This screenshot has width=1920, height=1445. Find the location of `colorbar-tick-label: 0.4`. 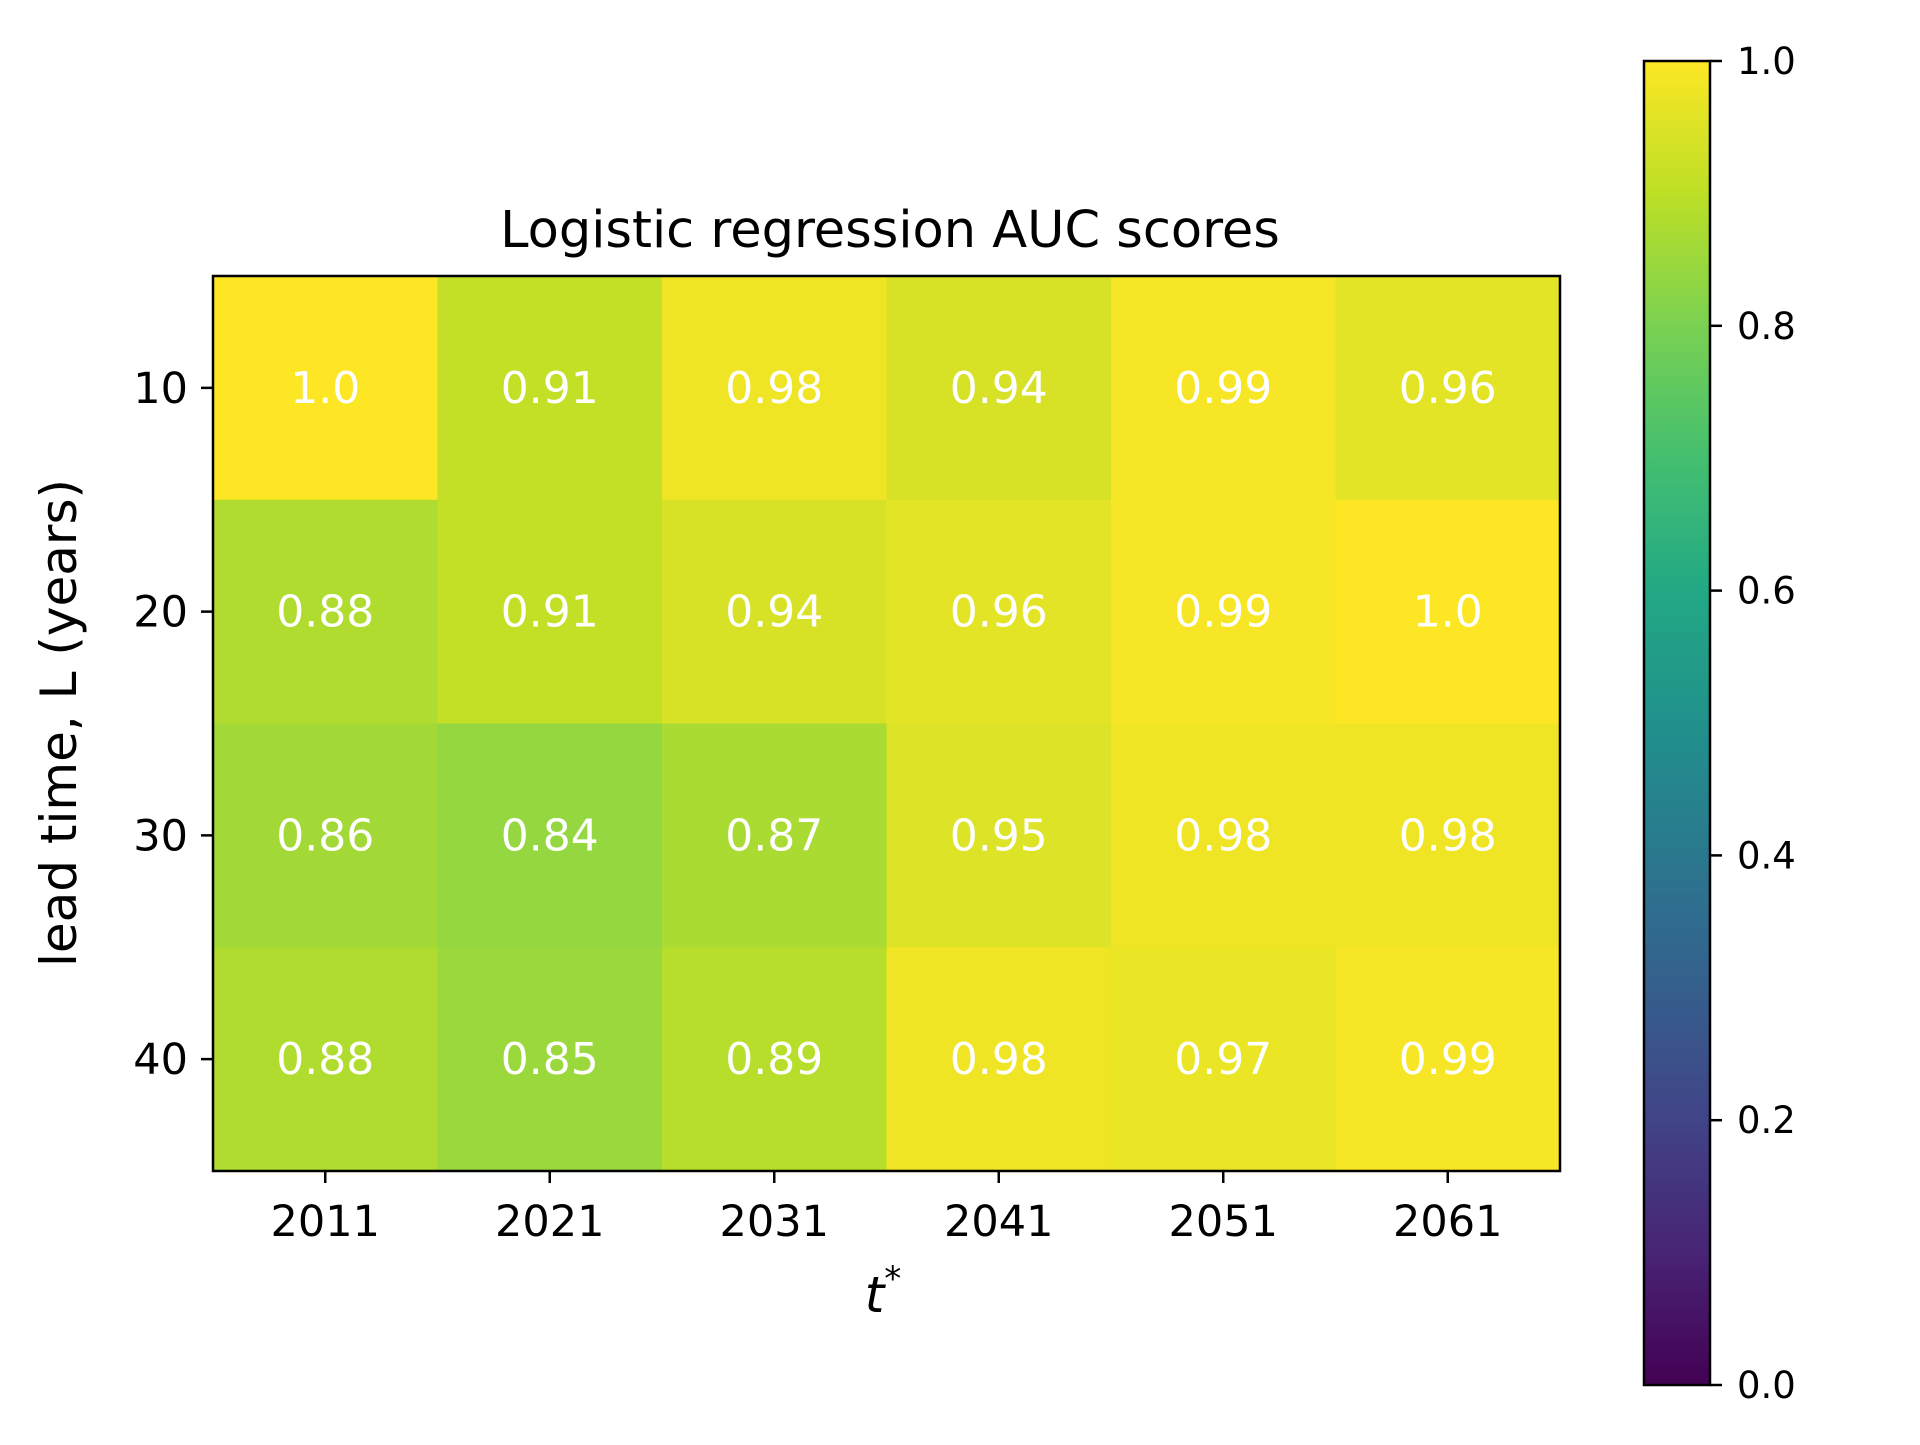

colorbar-tick-label: 0.4 is located at coordinates (1766, 855).